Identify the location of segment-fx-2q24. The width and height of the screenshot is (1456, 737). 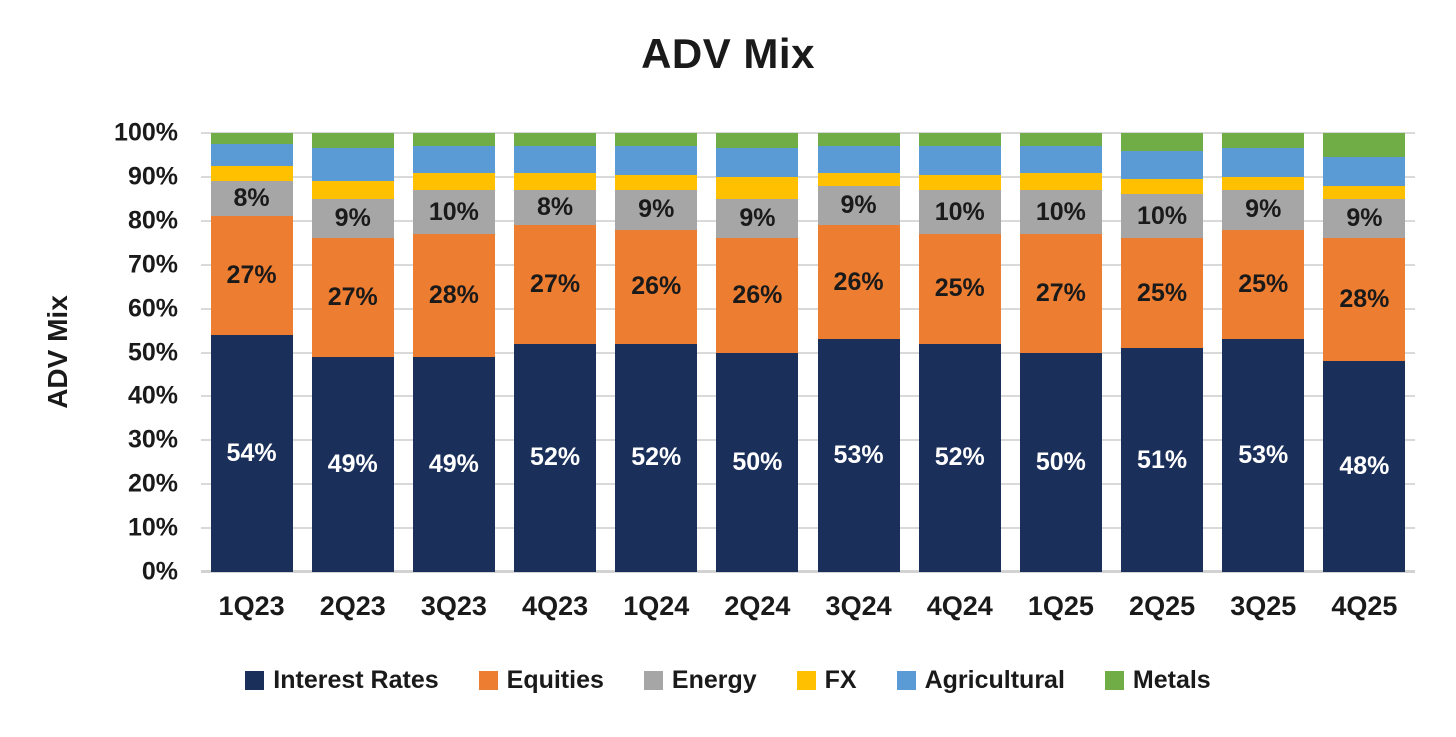
(757, 187).